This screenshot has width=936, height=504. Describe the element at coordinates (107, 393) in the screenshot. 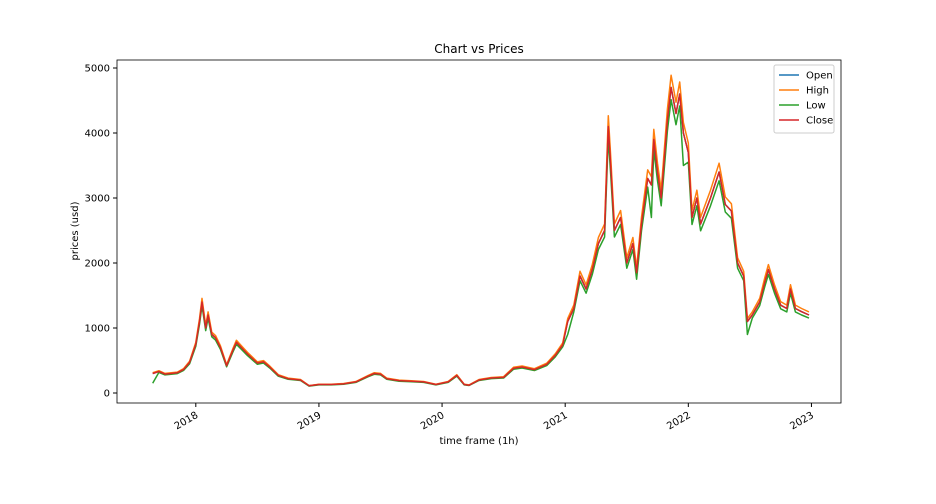

I see `y-tick-label: 0` at that location.